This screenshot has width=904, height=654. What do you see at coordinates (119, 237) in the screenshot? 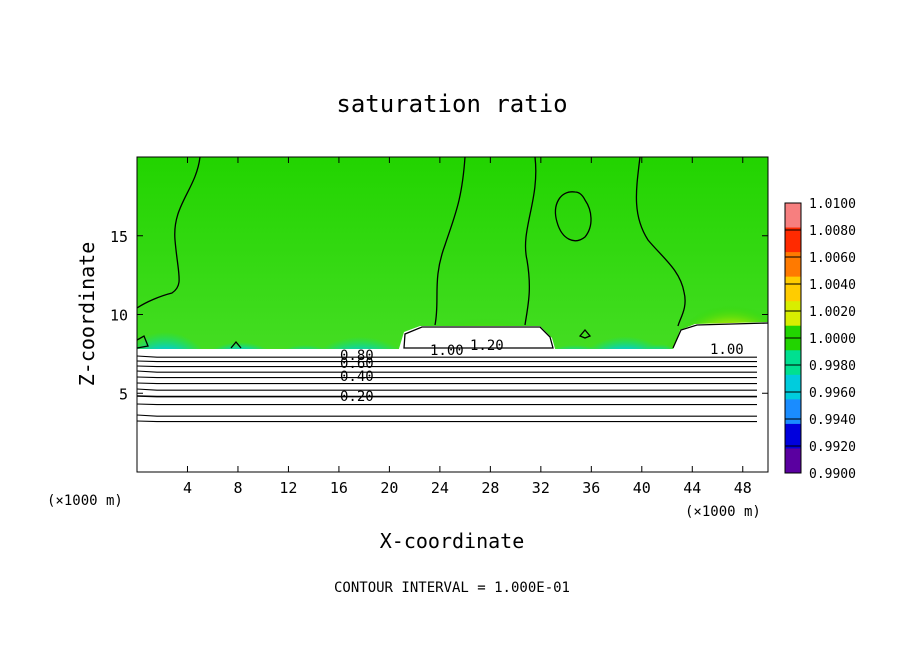
I see `y-tick-label: 15` at bounding box center [119, 237].